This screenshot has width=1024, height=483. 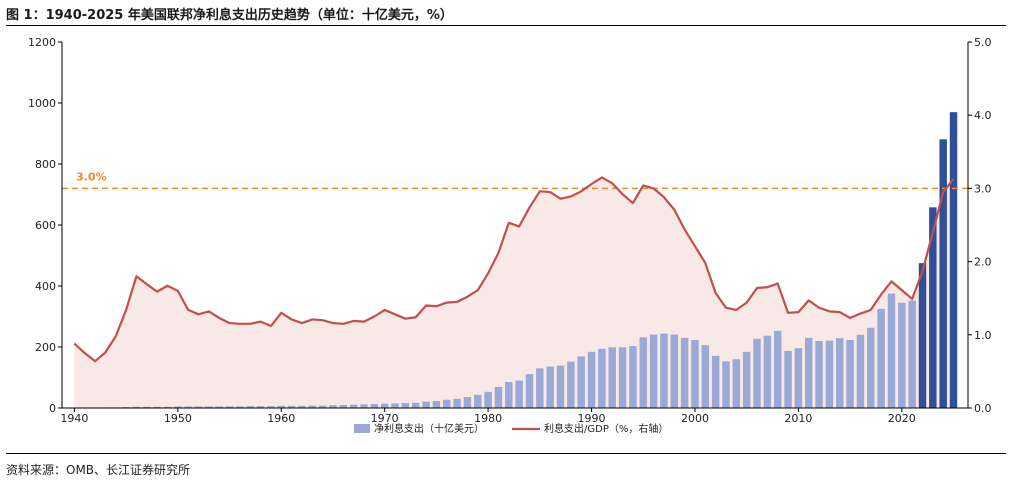 I want to click on bar-2013, so click(x=829, y=374).